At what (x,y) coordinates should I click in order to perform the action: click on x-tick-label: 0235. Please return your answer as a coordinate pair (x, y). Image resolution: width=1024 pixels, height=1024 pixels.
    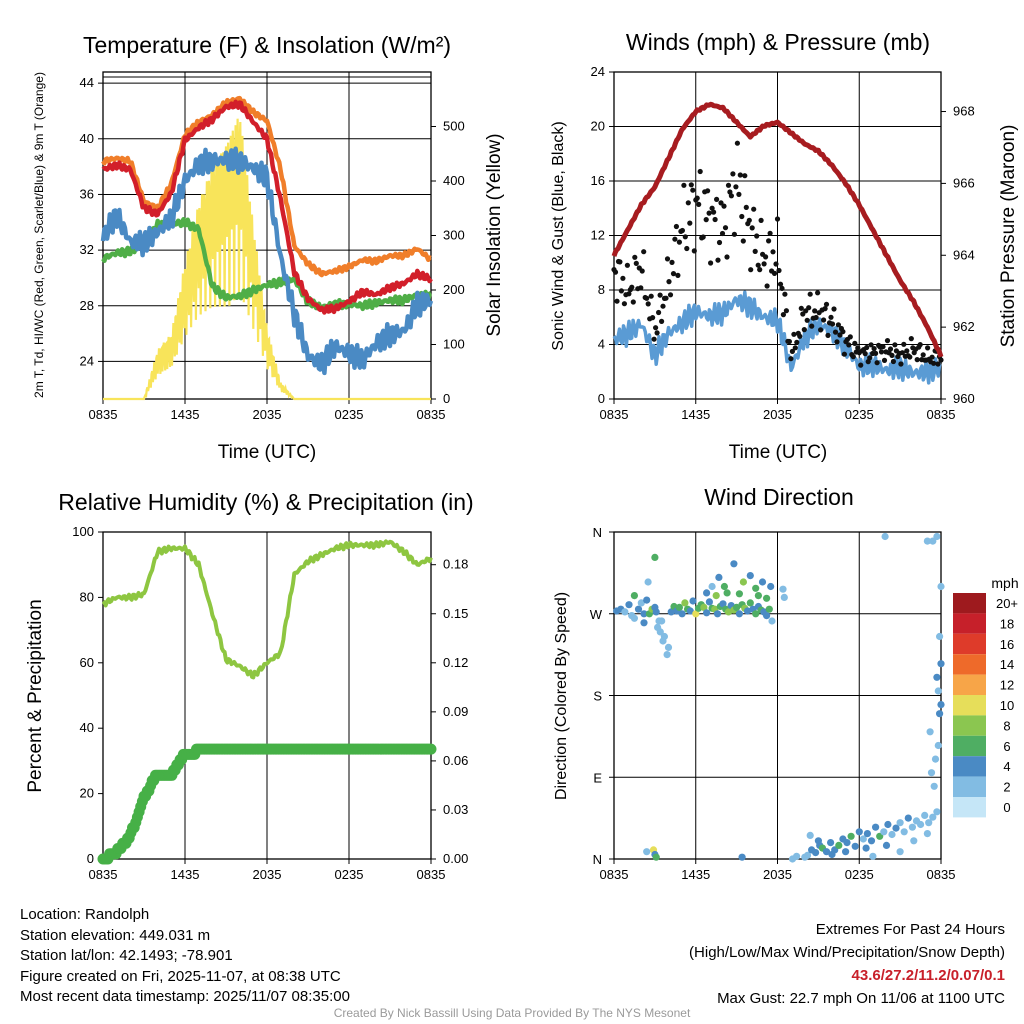
    Looking at the image, I should click on (859, 874).